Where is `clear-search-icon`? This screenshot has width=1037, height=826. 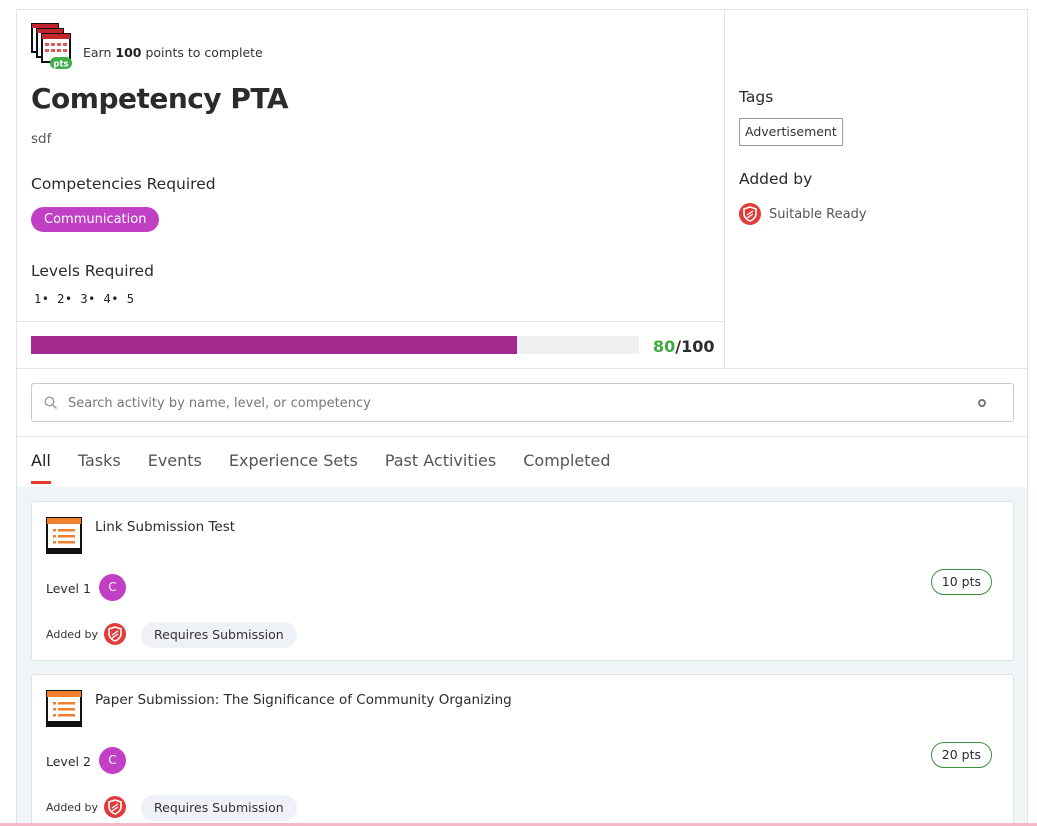
clear-search-icon is located at coordinates (982, 403).